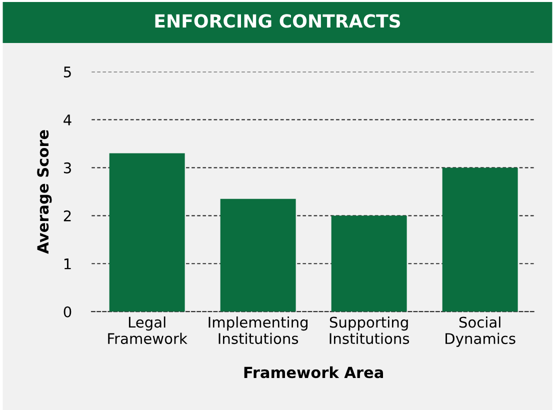 The width and height of the screenshot is (555, 410). I want to click on y-tick-label: 2, so click(67, 216).